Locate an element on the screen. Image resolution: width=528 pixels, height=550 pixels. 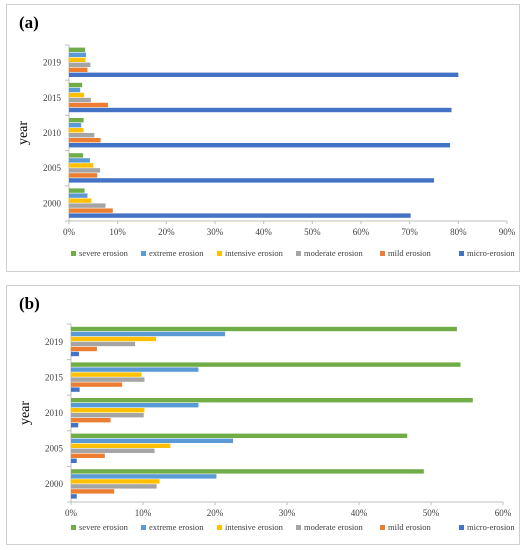
bar-severe-erosion-2010 is located at coordinates (76, 120).